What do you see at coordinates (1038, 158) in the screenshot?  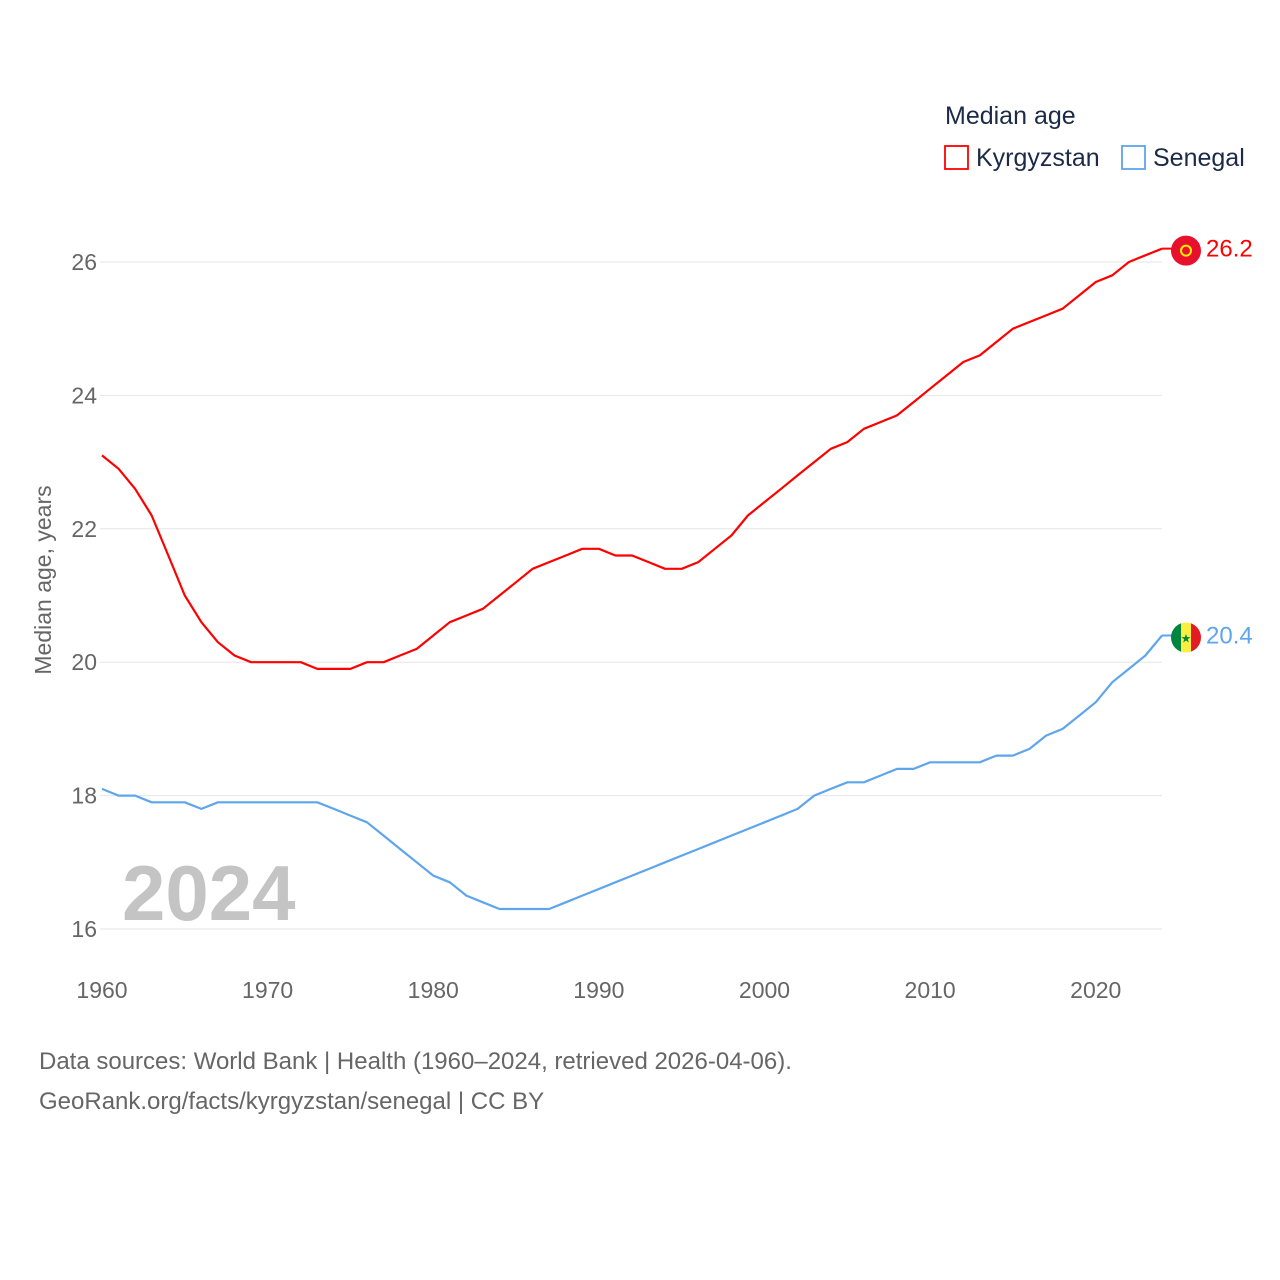 I see `legend-item-kyrgyzstan: Kyrgyzstan` at bounding box center [1038, 158].